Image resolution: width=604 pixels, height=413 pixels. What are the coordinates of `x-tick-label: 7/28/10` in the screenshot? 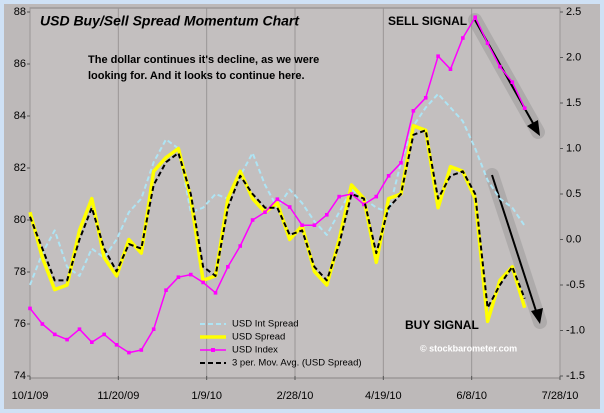 It's located at (560, 396).